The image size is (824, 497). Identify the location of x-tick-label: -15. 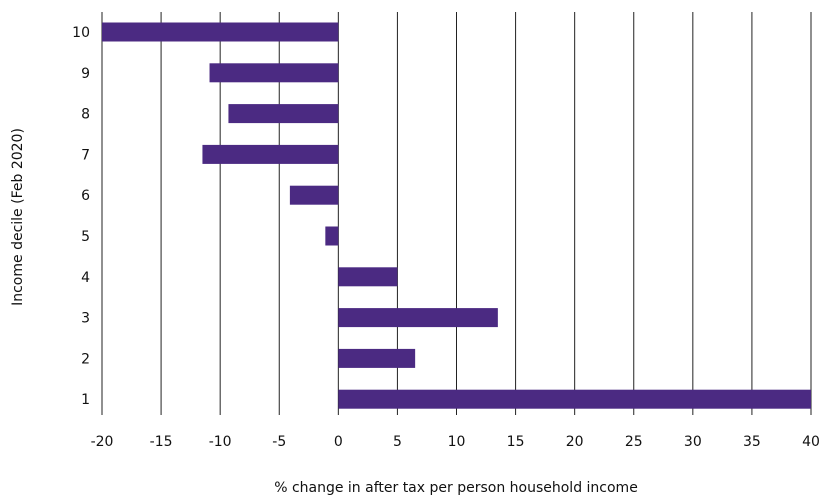
(161, 442).